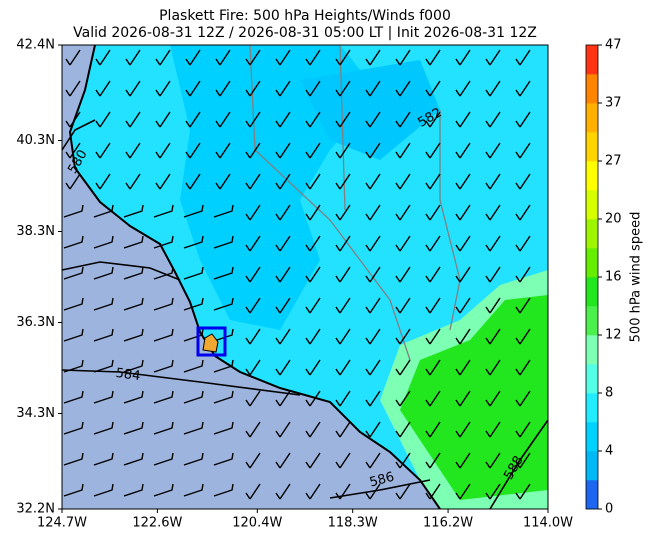 This screenshot has height=547, width=652. Describe the element at coordinates (157, 523) in the screenshot. I see `x-tick-label: 122.6W` at that location.